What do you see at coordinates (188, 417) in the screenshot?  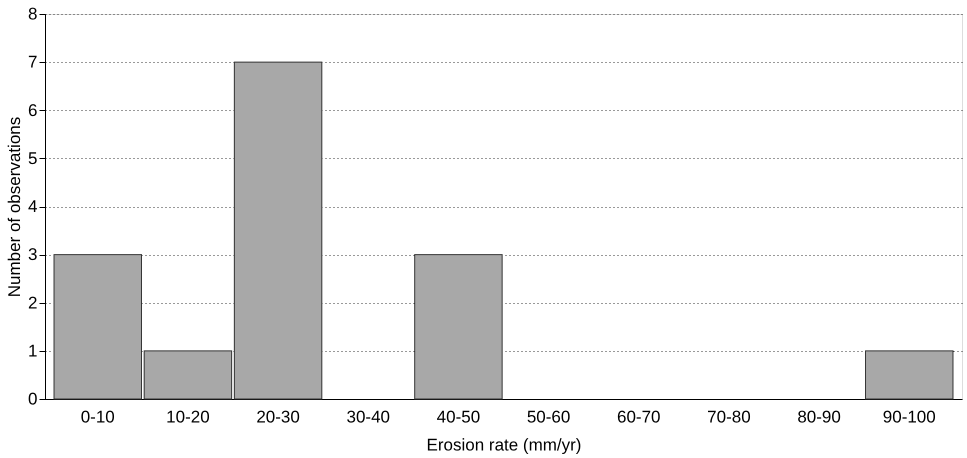 I see `x-tick-label: 10-20` at bounding box center [188, 417].